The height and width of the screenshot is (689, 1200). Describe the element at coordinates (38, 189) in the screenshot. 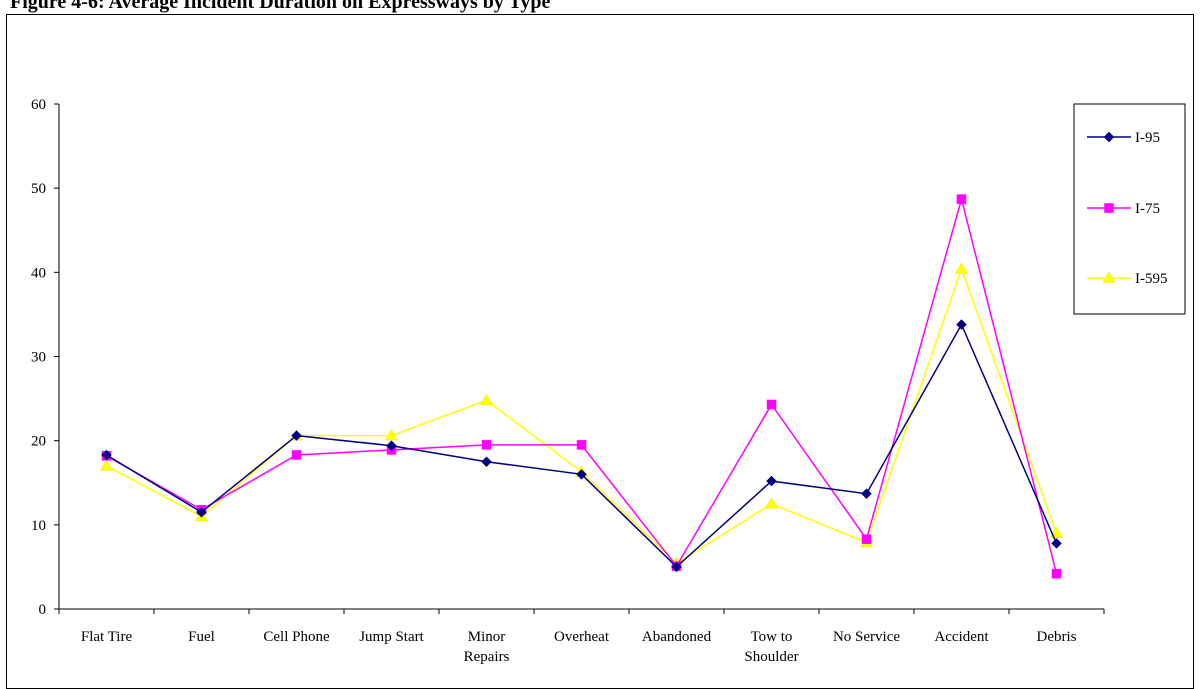

I see `y-tick-label: 50` at that location.